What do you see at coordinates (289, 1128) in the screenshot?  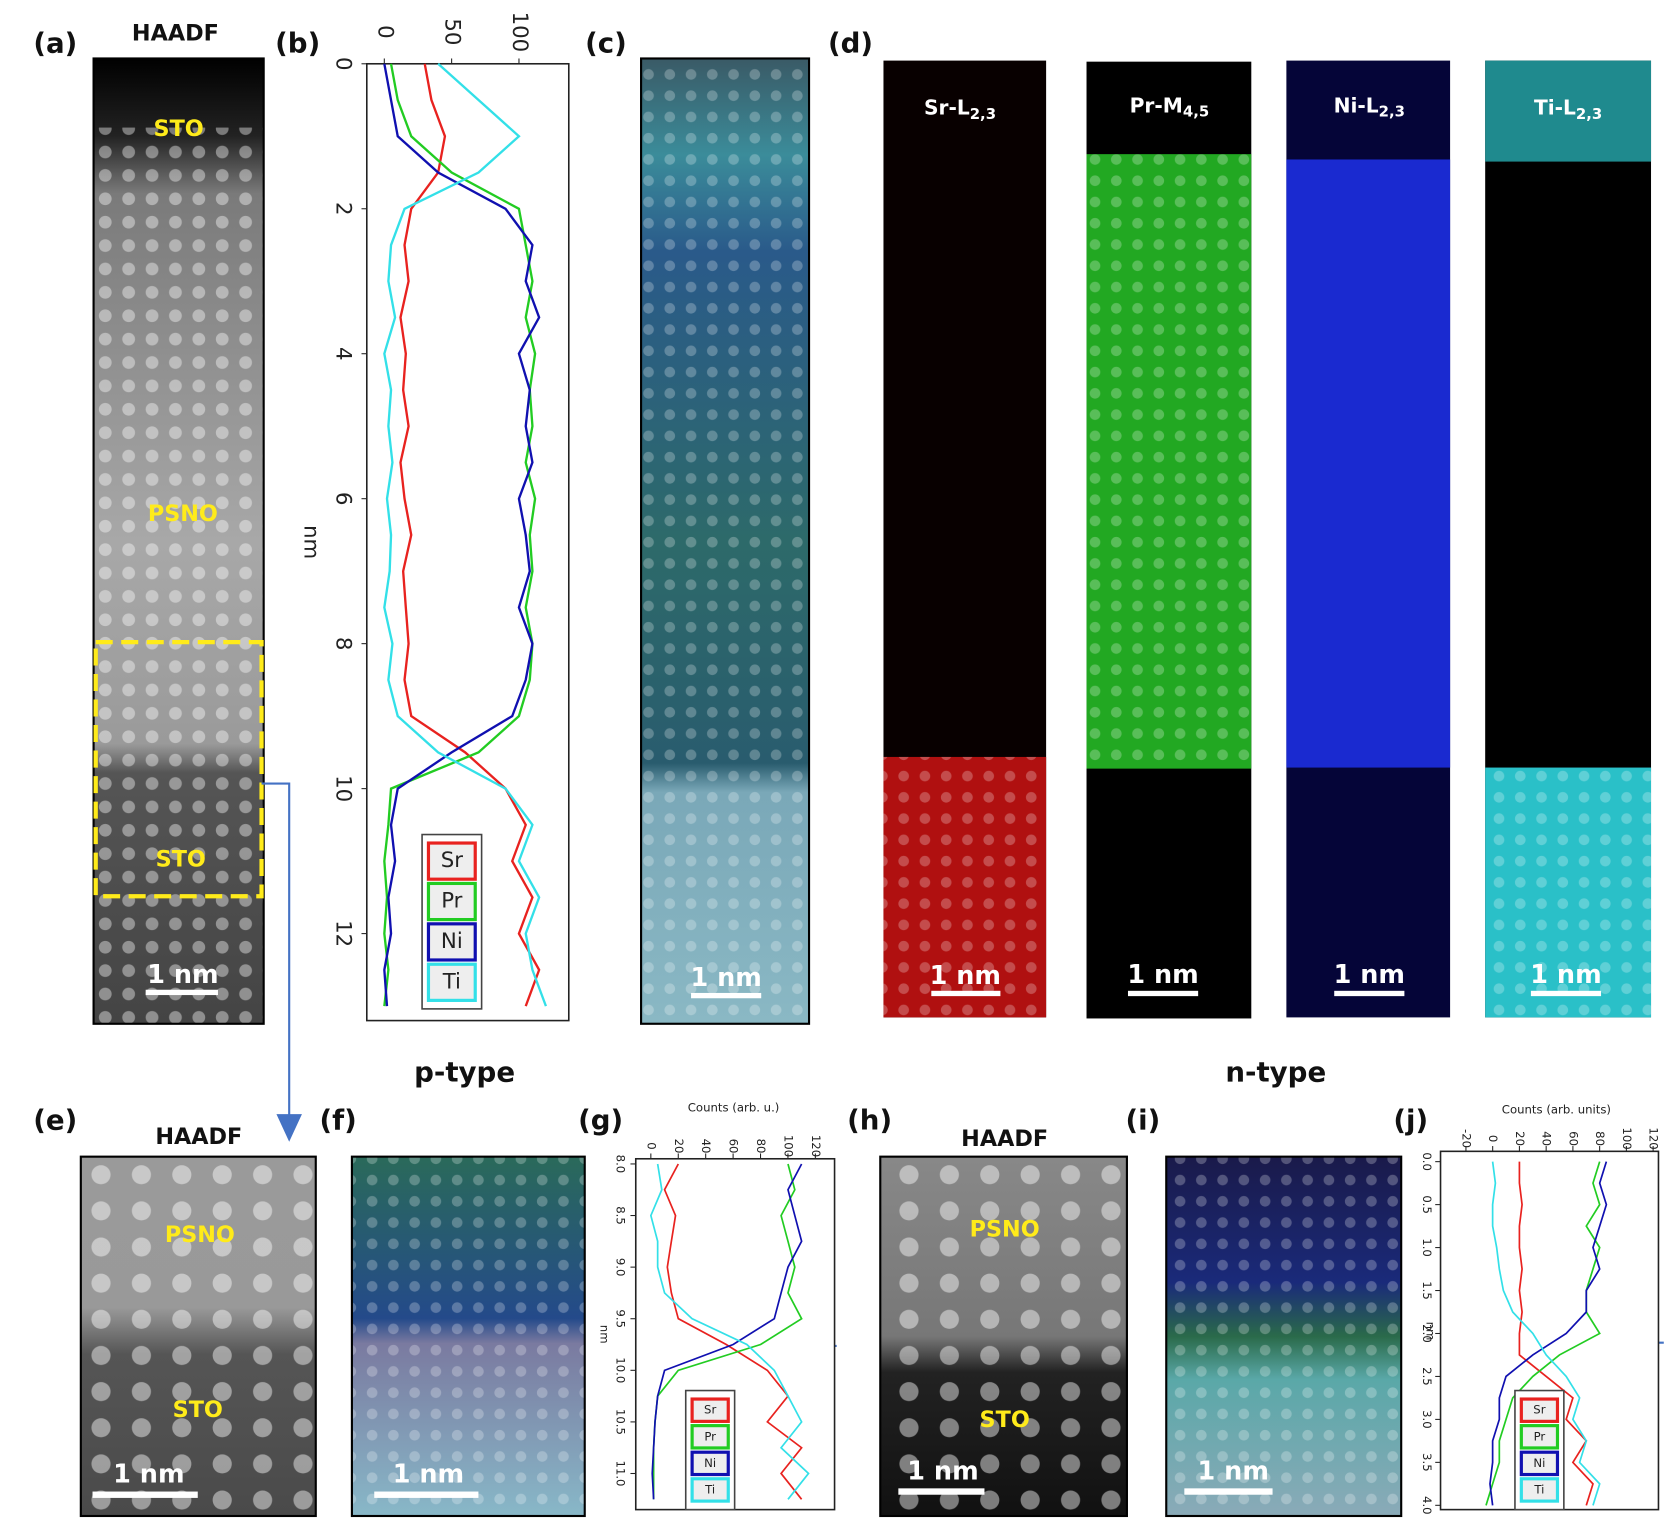 I see `arrow-head` at bounding box center [289, 1128].